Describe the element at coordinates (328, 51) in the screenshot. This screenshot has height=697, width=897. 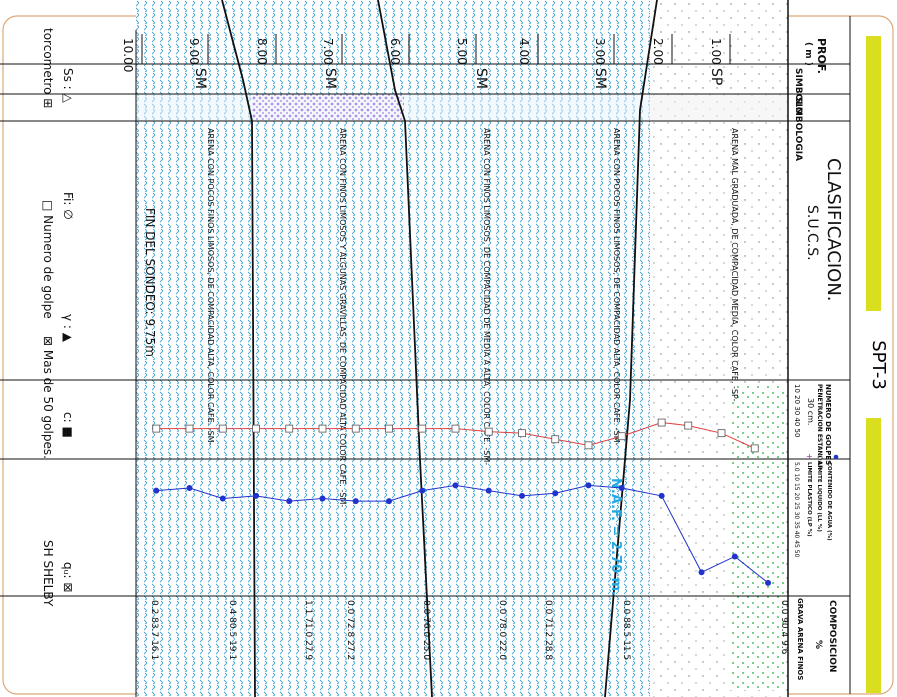
I see `depth-label: 7.00` at that location.